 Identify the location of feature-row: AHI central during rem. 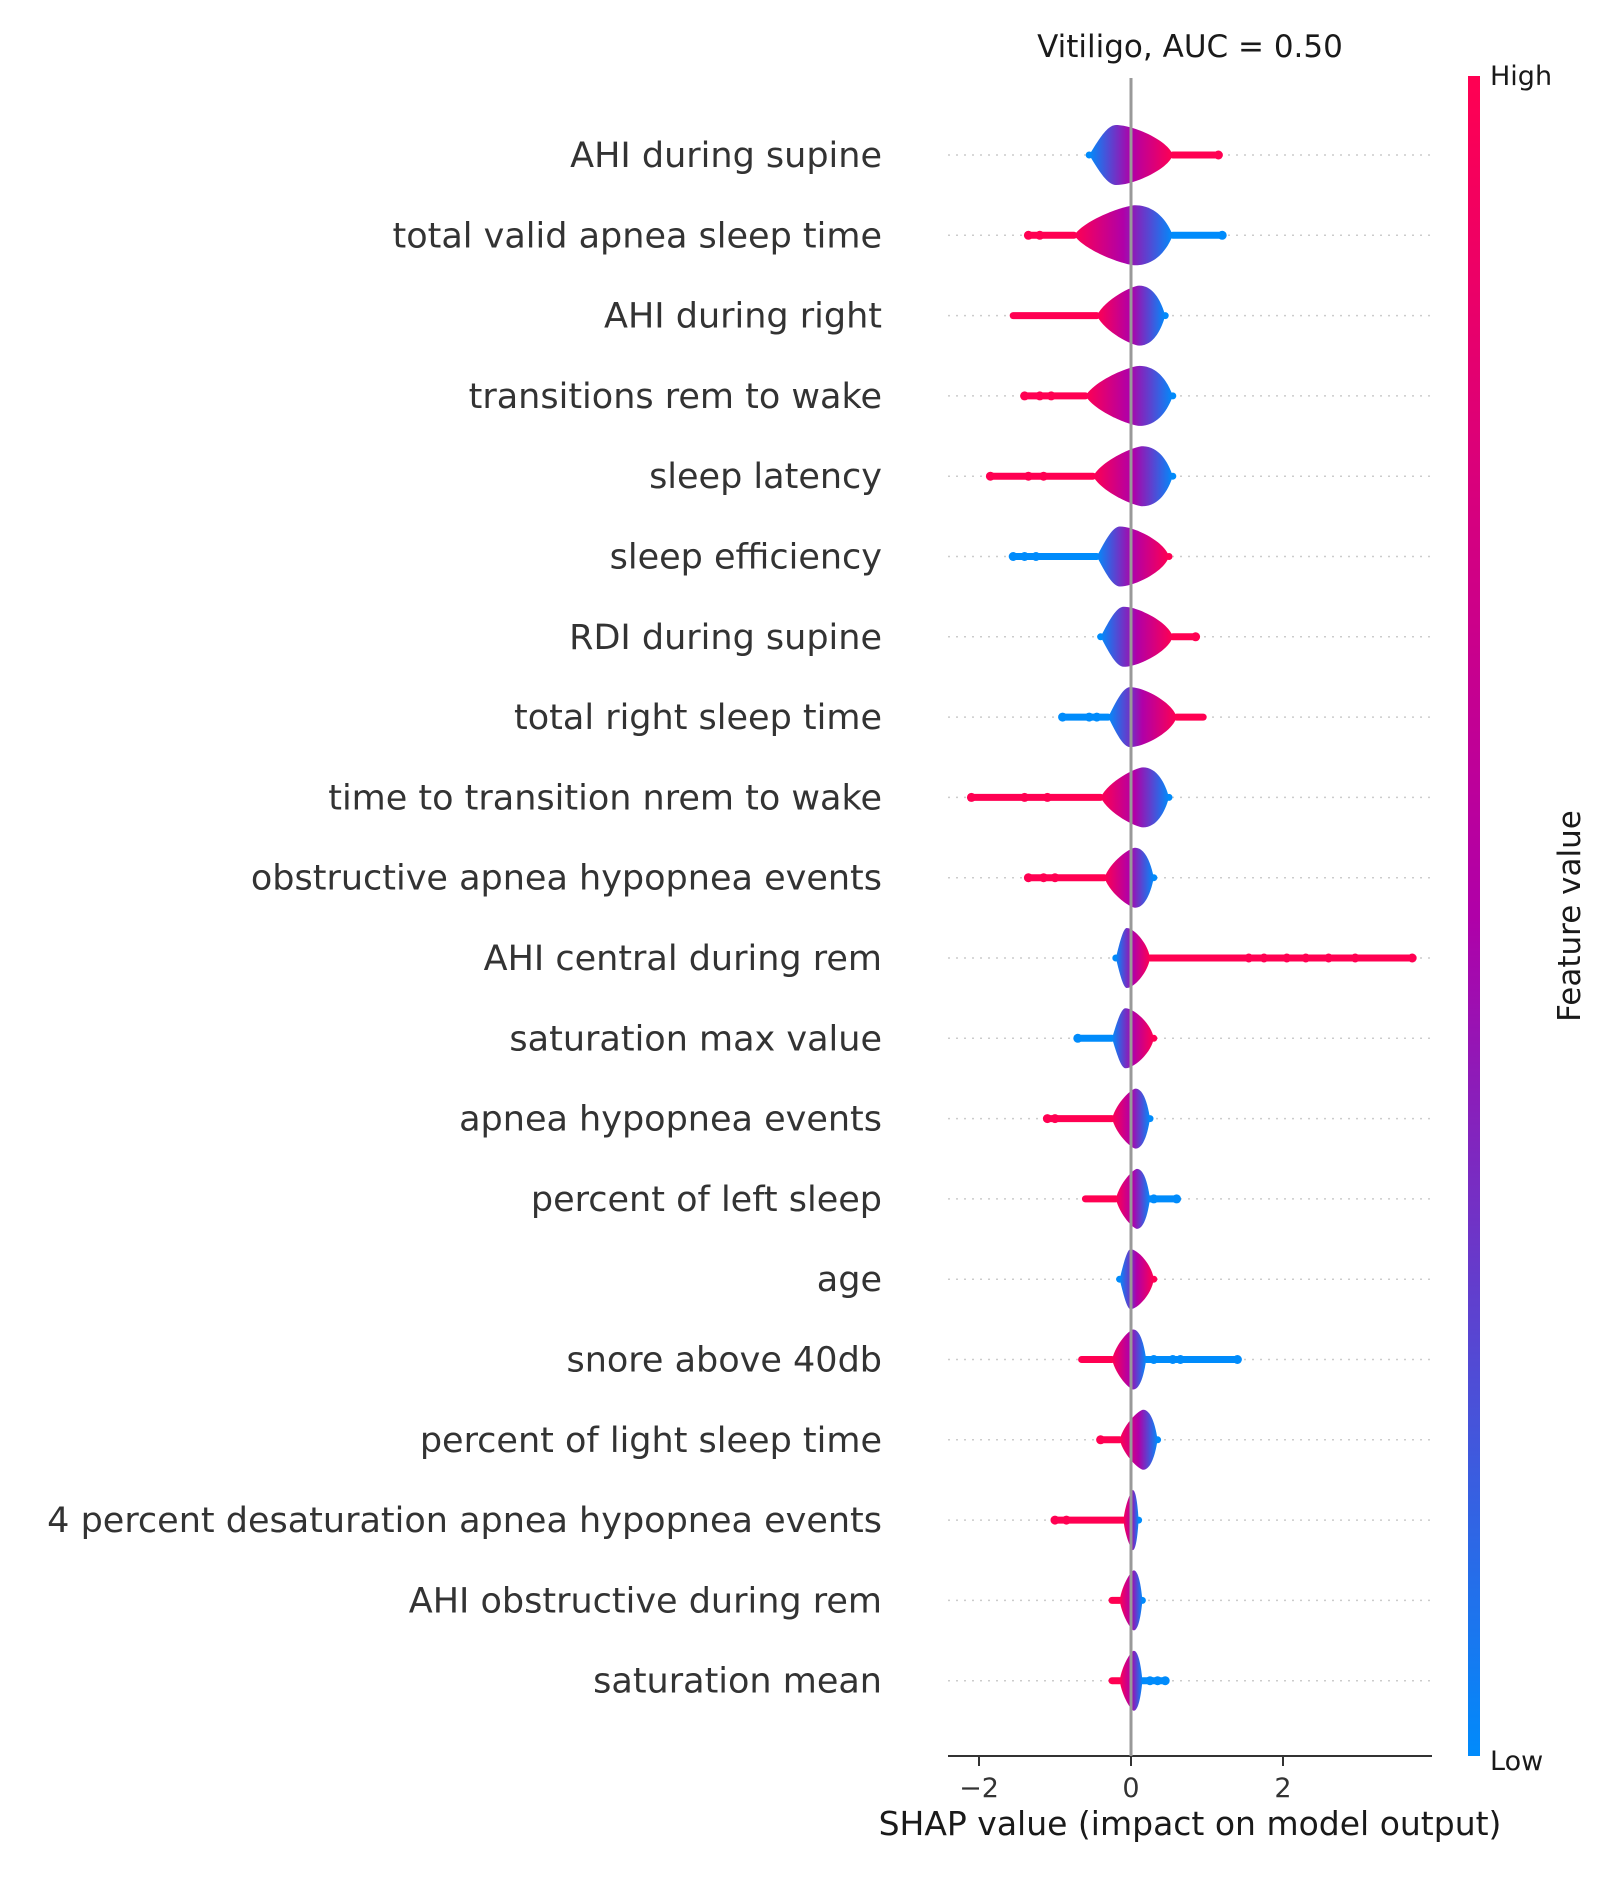
(958, 958).